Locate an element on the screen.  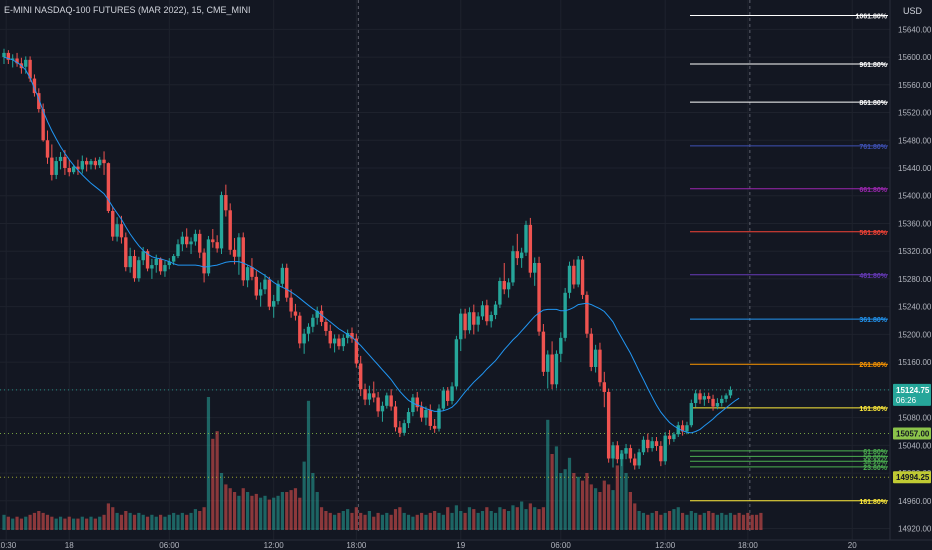
fib-label: 50.00% is located at coordinates (875, 457).